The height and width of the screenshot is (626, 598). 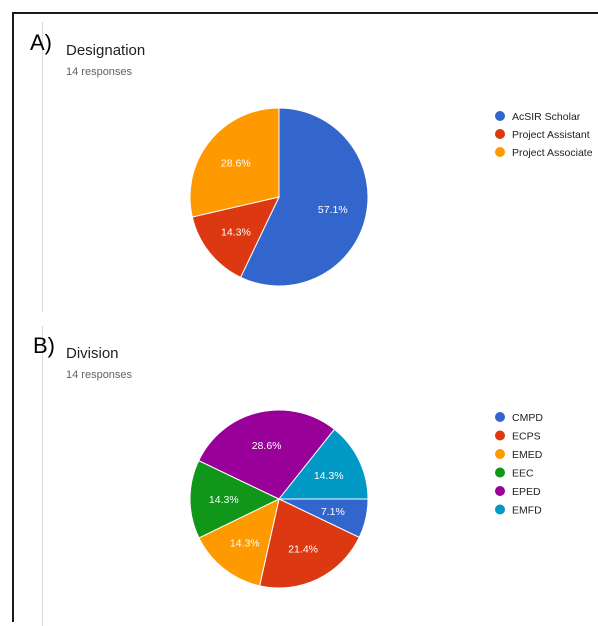 I want to click on designation-legend-label: Project Associate, so click(x=552, y=153).